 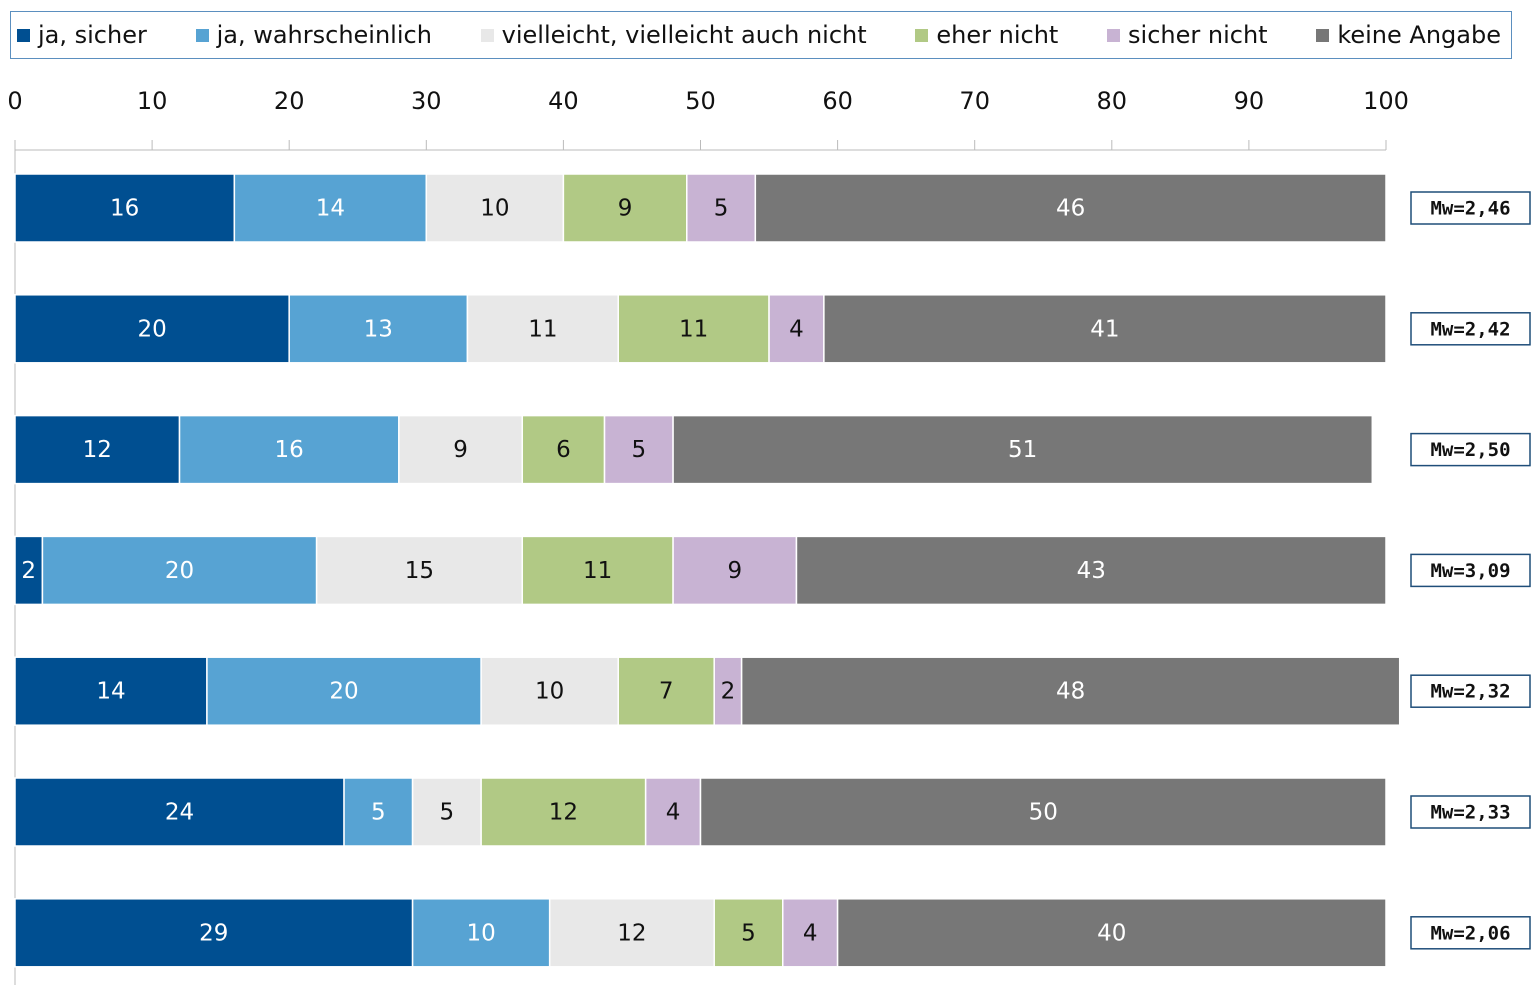 I want to click on legend-label: eher nicht, so click(x=997, y=35).